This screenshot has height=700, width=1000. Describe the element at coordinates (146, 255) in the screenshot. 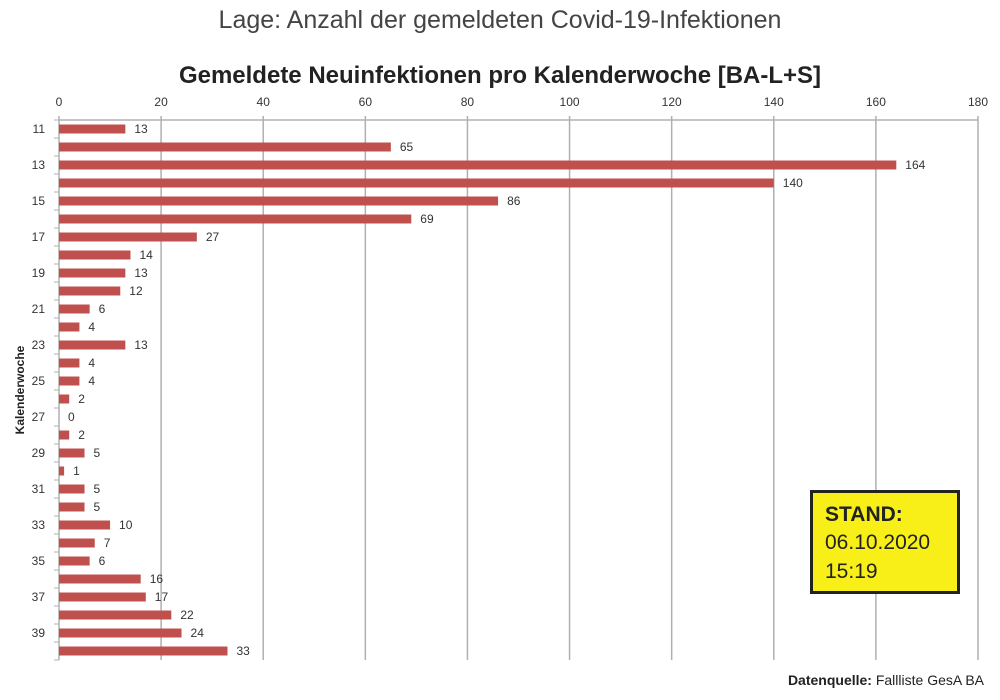

I see `data-label: 14` at that location.